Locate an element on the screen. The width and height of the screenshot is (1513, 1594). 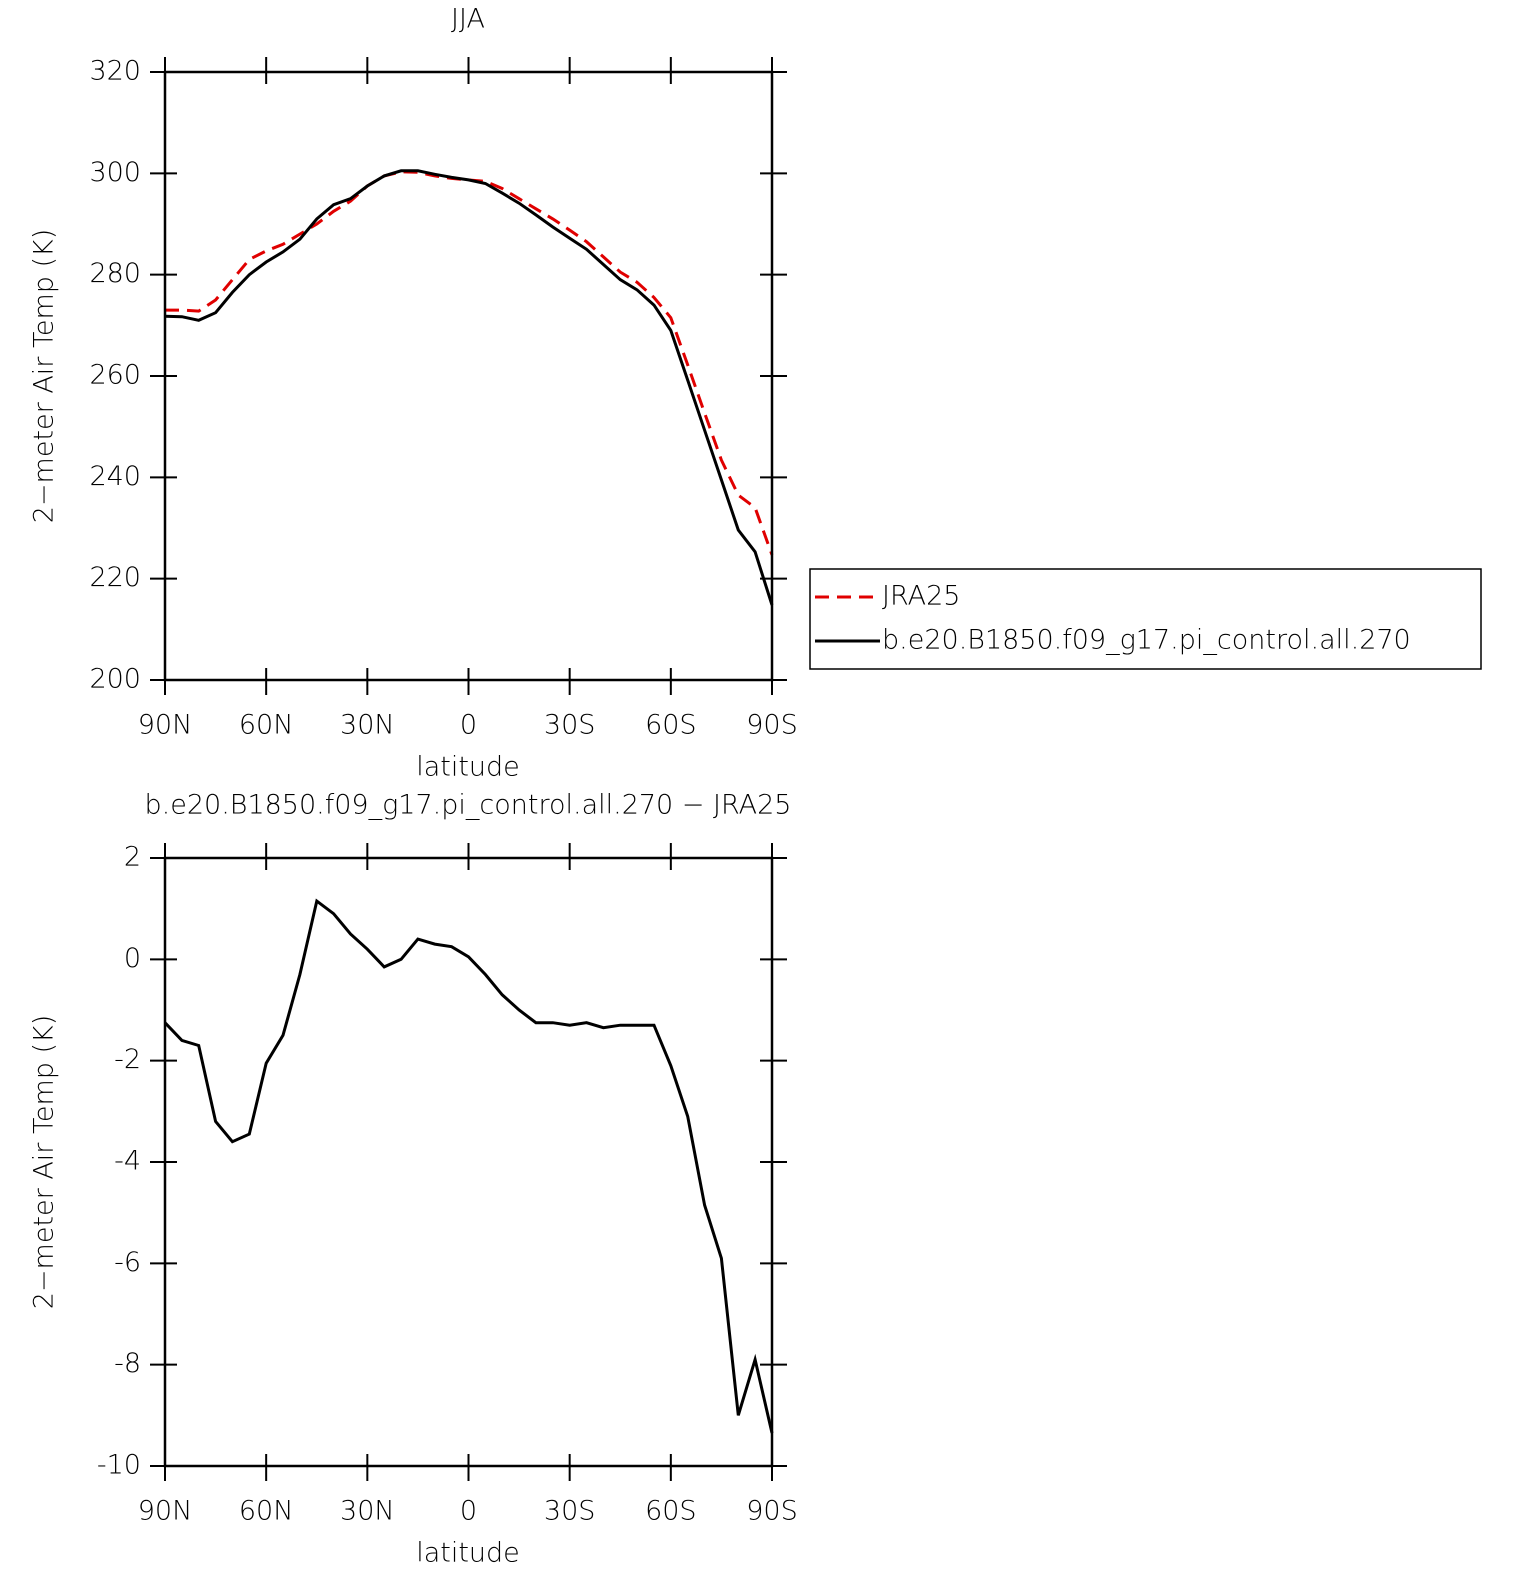
y-tick-label: 300 is located at coordinates (115, 172).